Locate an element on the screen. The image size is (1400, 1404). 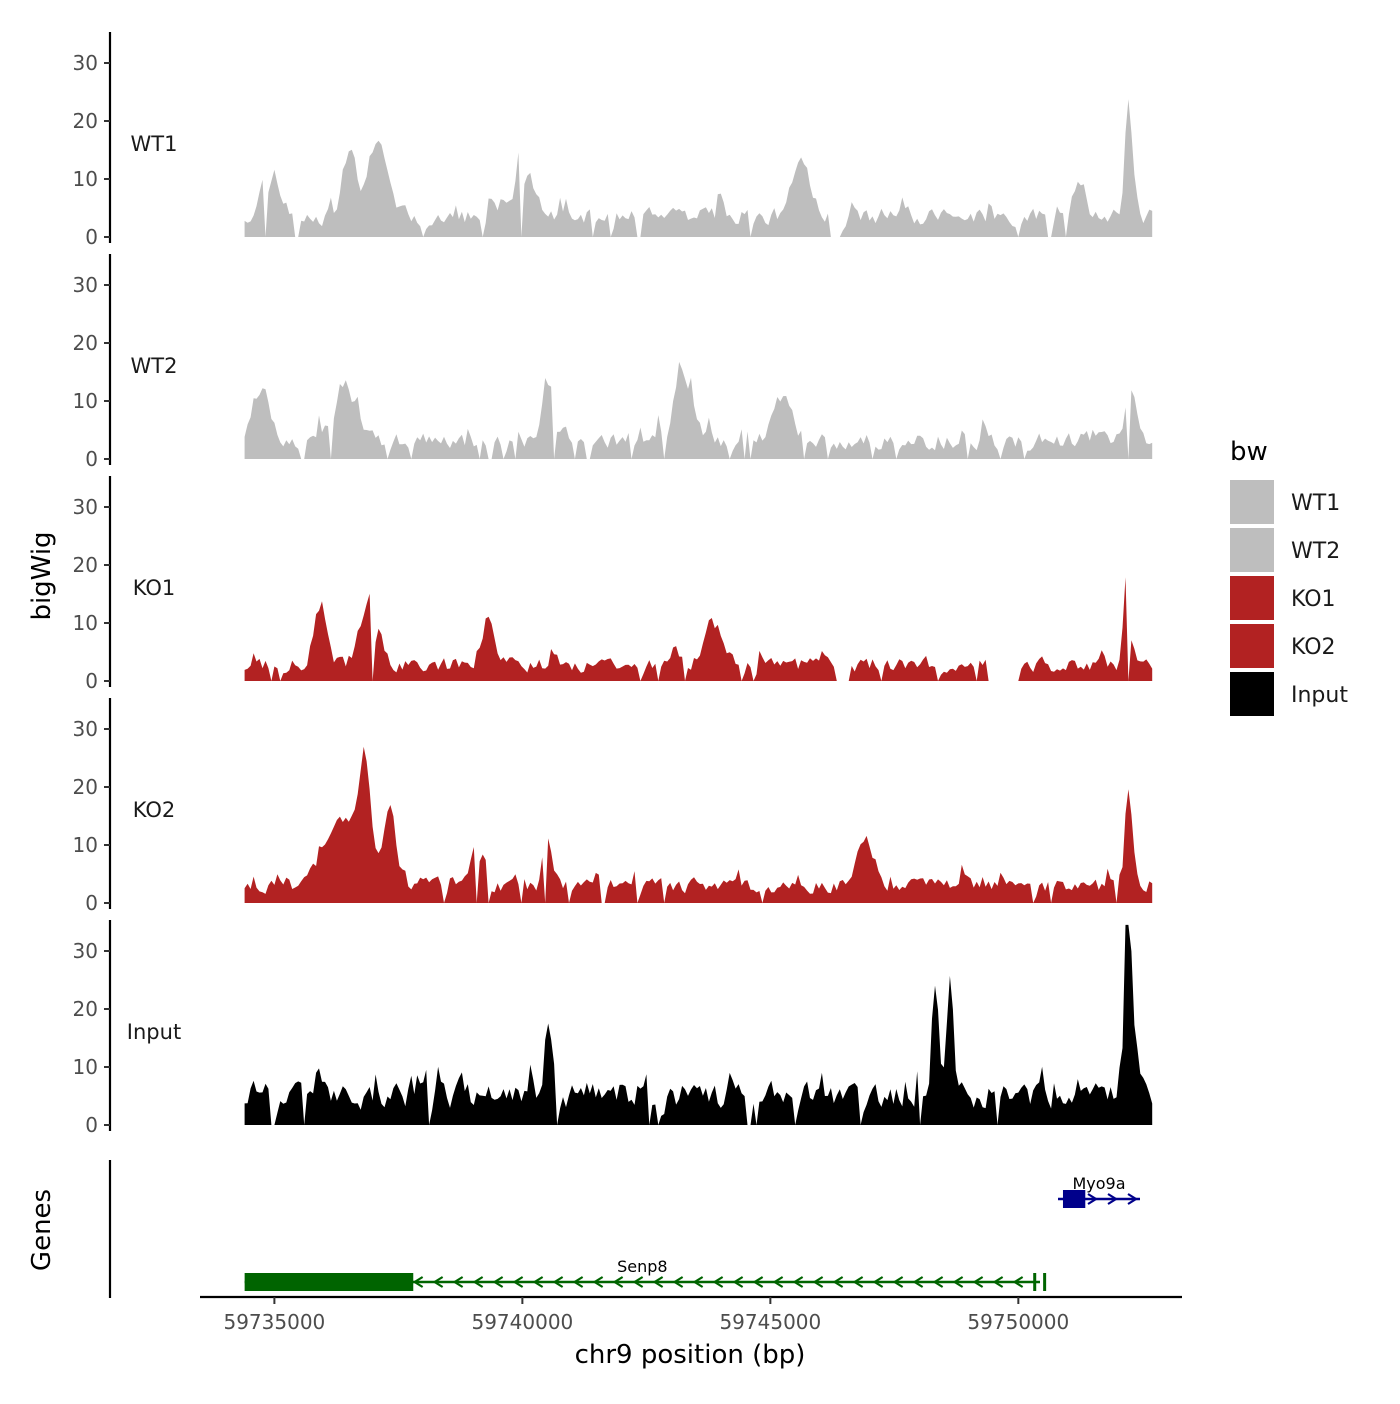
track-label: Input is located at coordinates (154, 1032).